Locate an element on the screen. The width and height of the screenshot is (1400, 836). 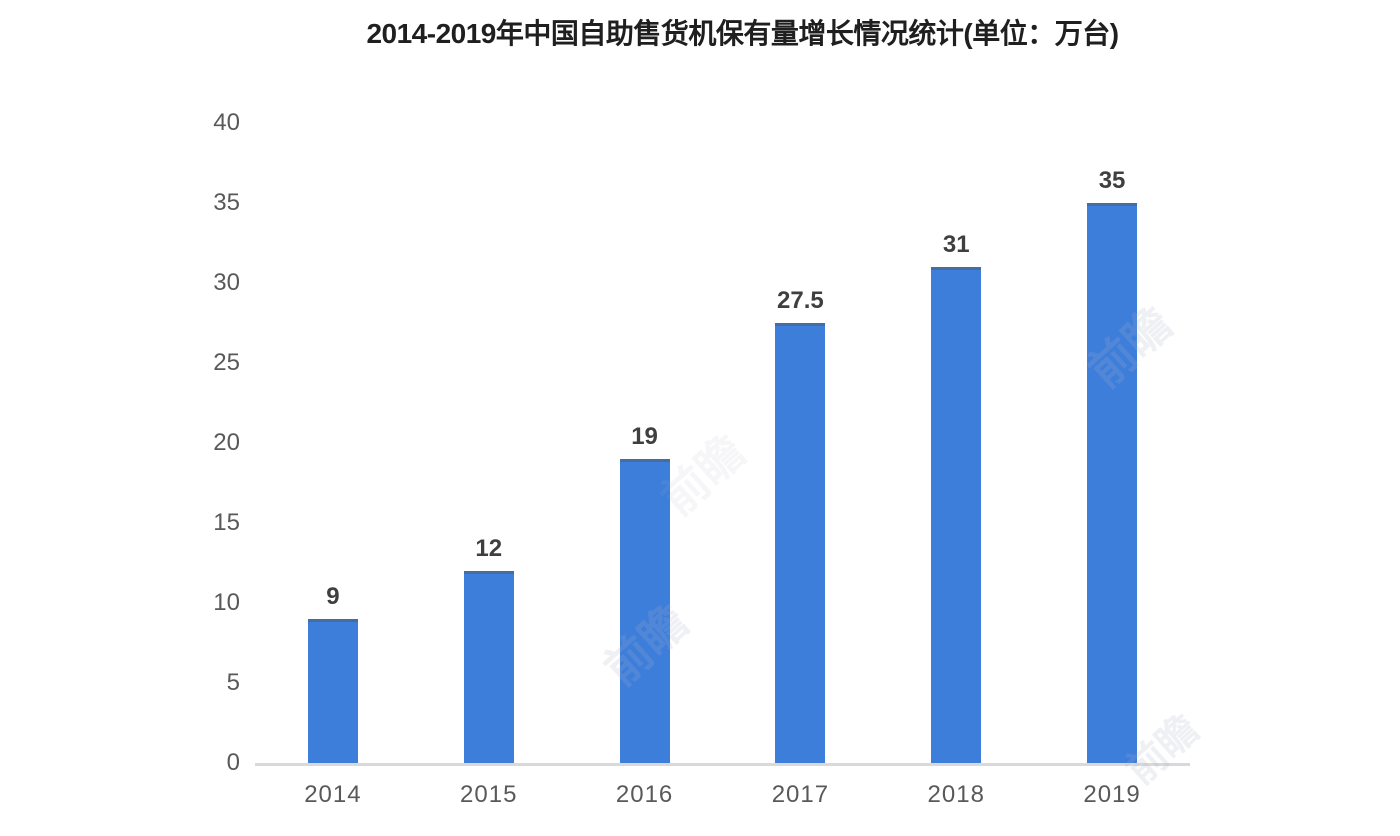
x-tick-label: 2015 is located at coordinates (489, 794).